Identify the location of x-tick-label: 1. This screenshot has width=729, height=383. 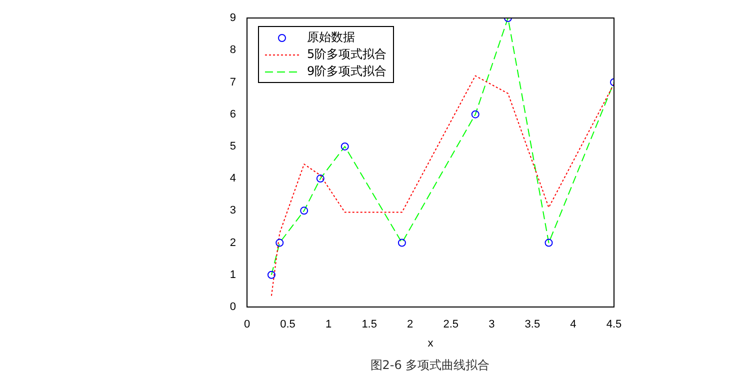
(328, 324).